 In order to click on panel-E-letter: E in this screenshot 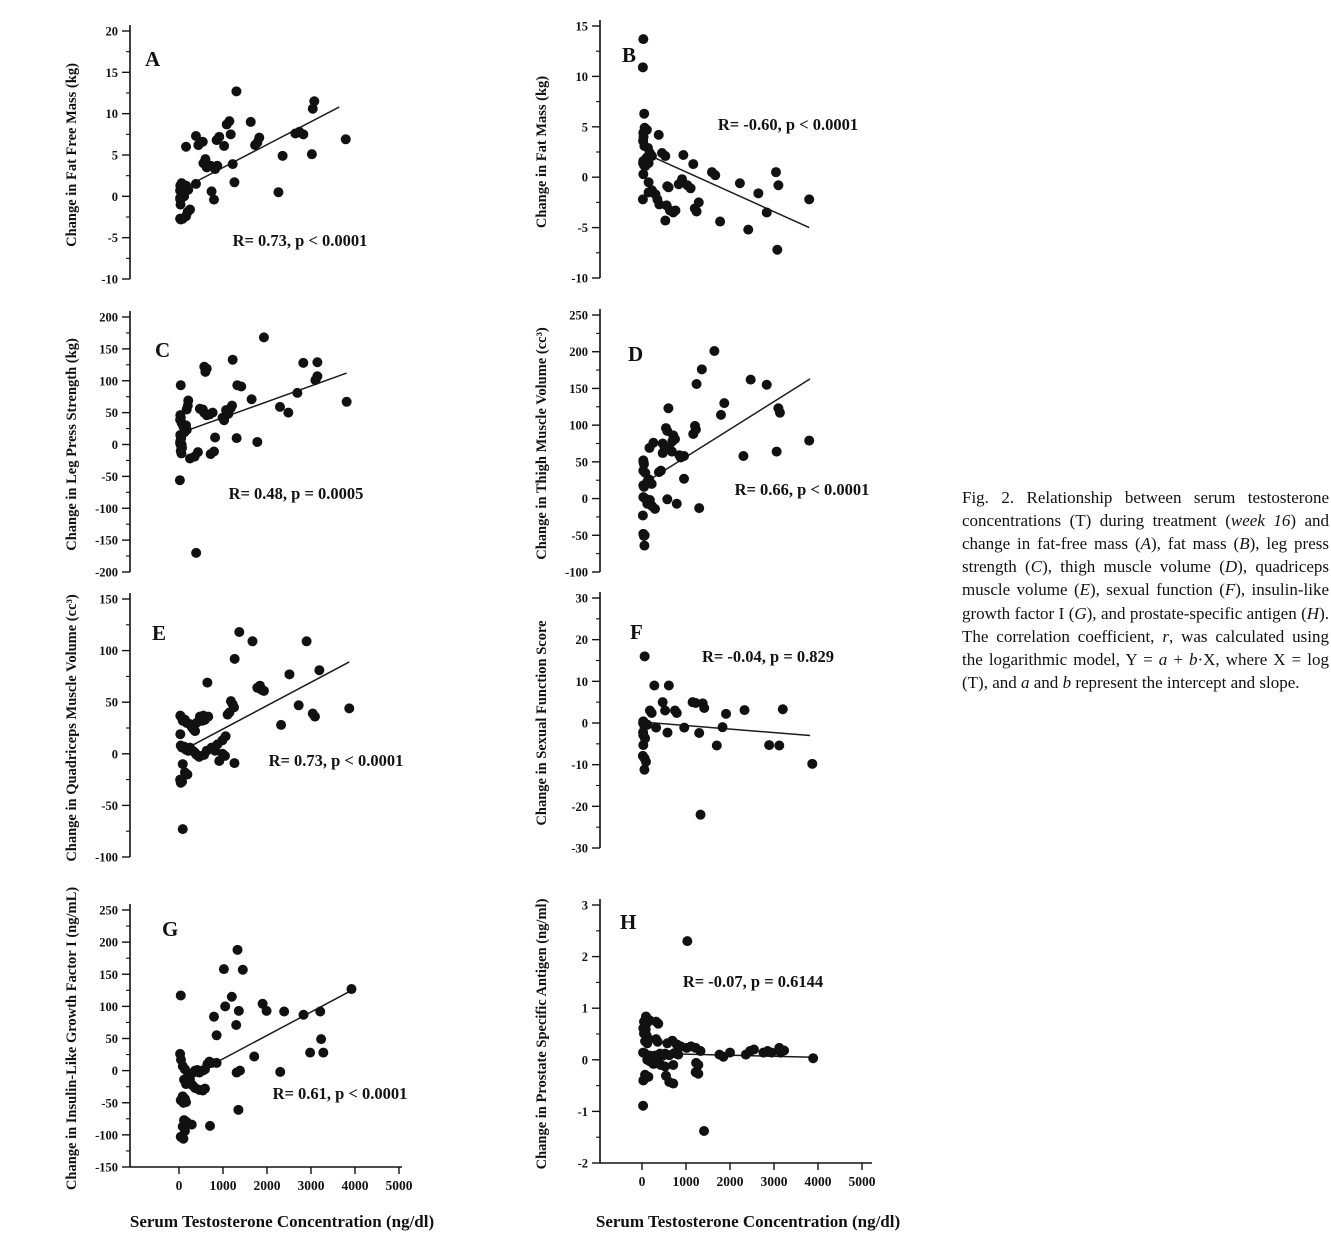, I will do `click(159, 633)`.